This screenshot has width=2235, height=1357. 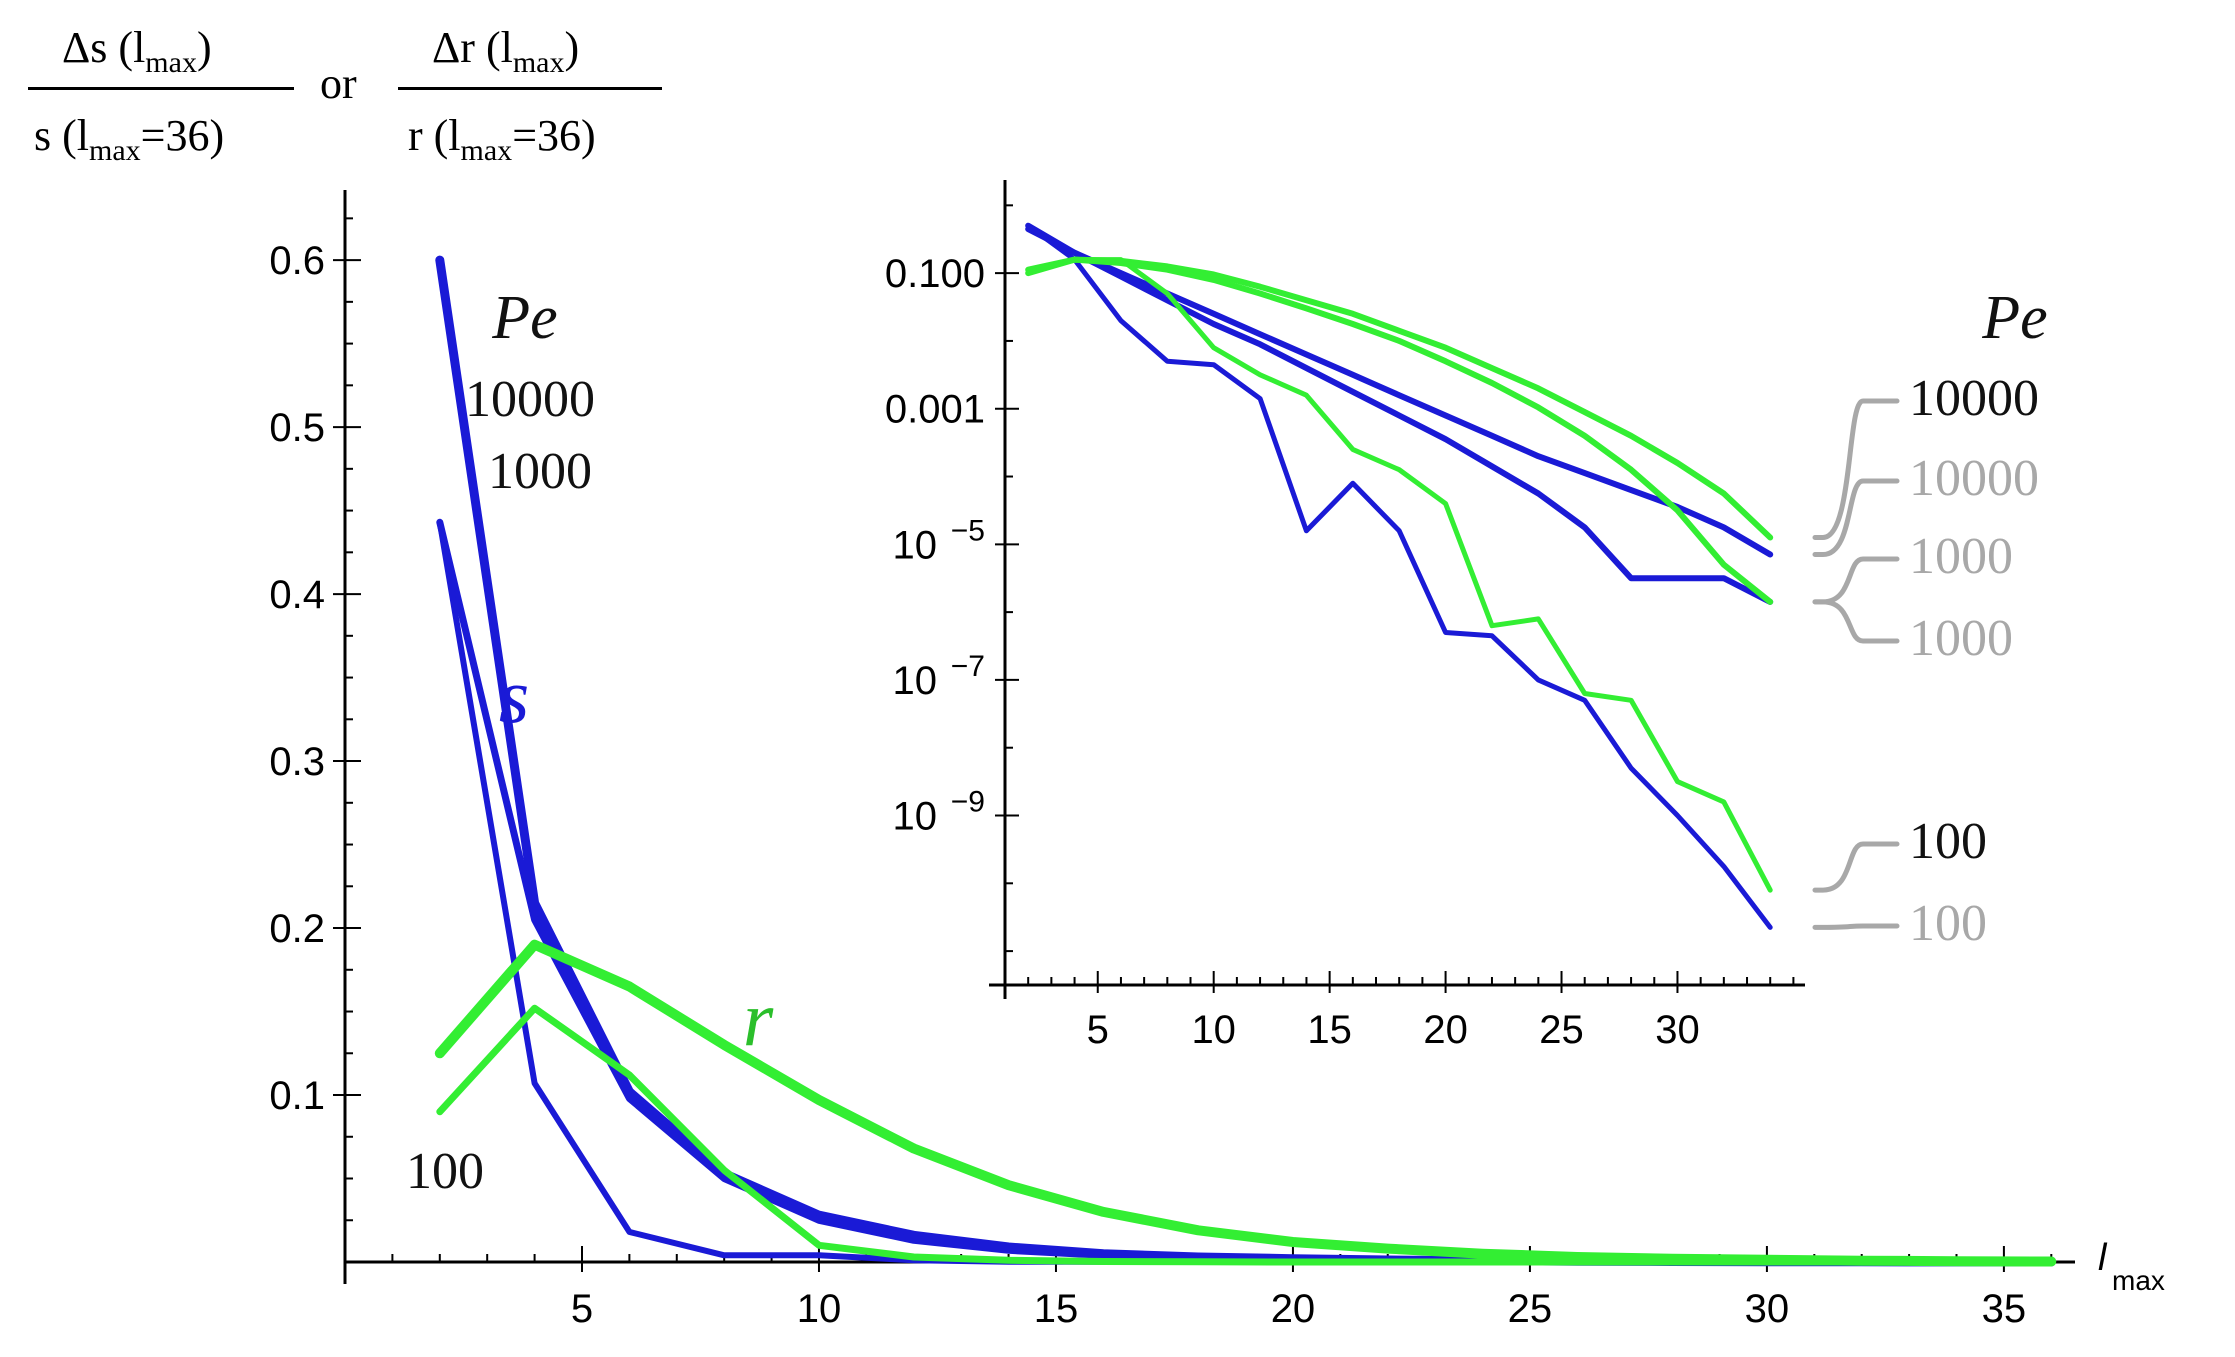 I want to click on main-pe-title: Pe, so click(x=524, y=318).